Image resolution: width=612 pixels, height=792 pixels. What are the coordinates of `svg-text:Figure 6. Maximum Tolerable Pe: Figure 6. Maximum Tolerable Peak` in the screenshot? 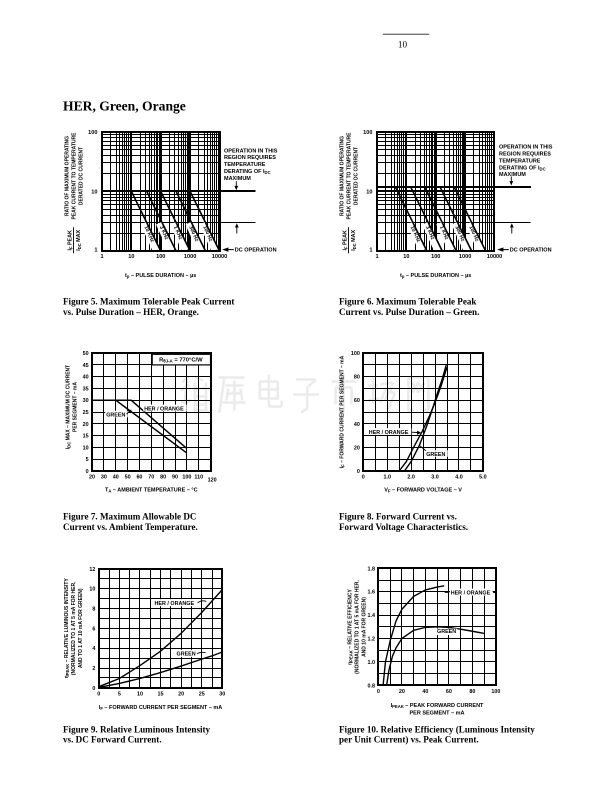 It's located at (408, 302).